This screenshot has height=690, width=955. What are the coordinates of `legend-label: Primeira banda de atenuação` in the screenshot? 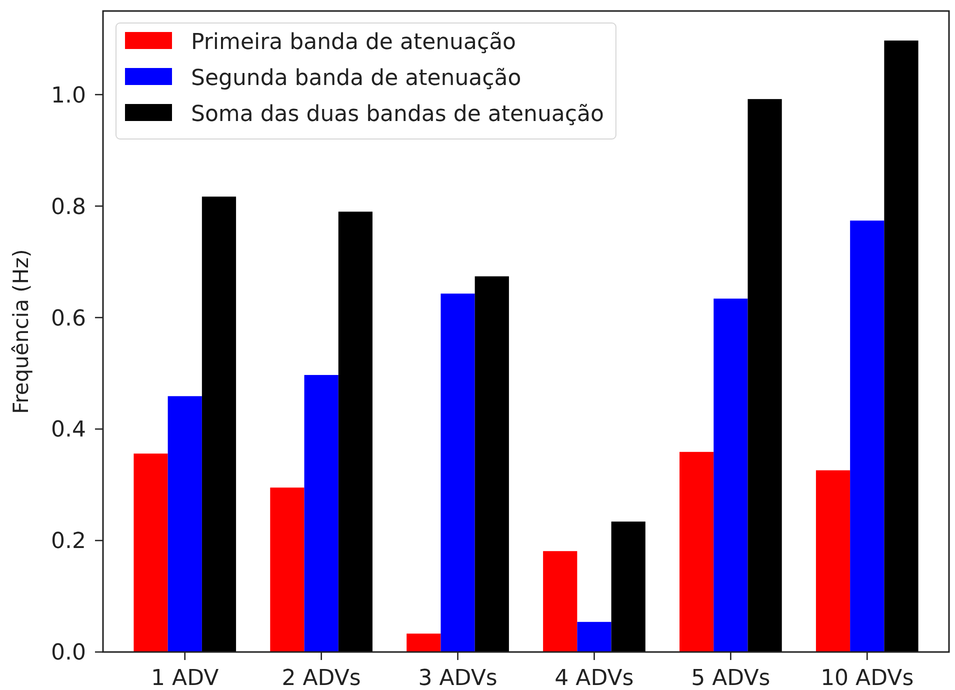 It's located at (353, 42).